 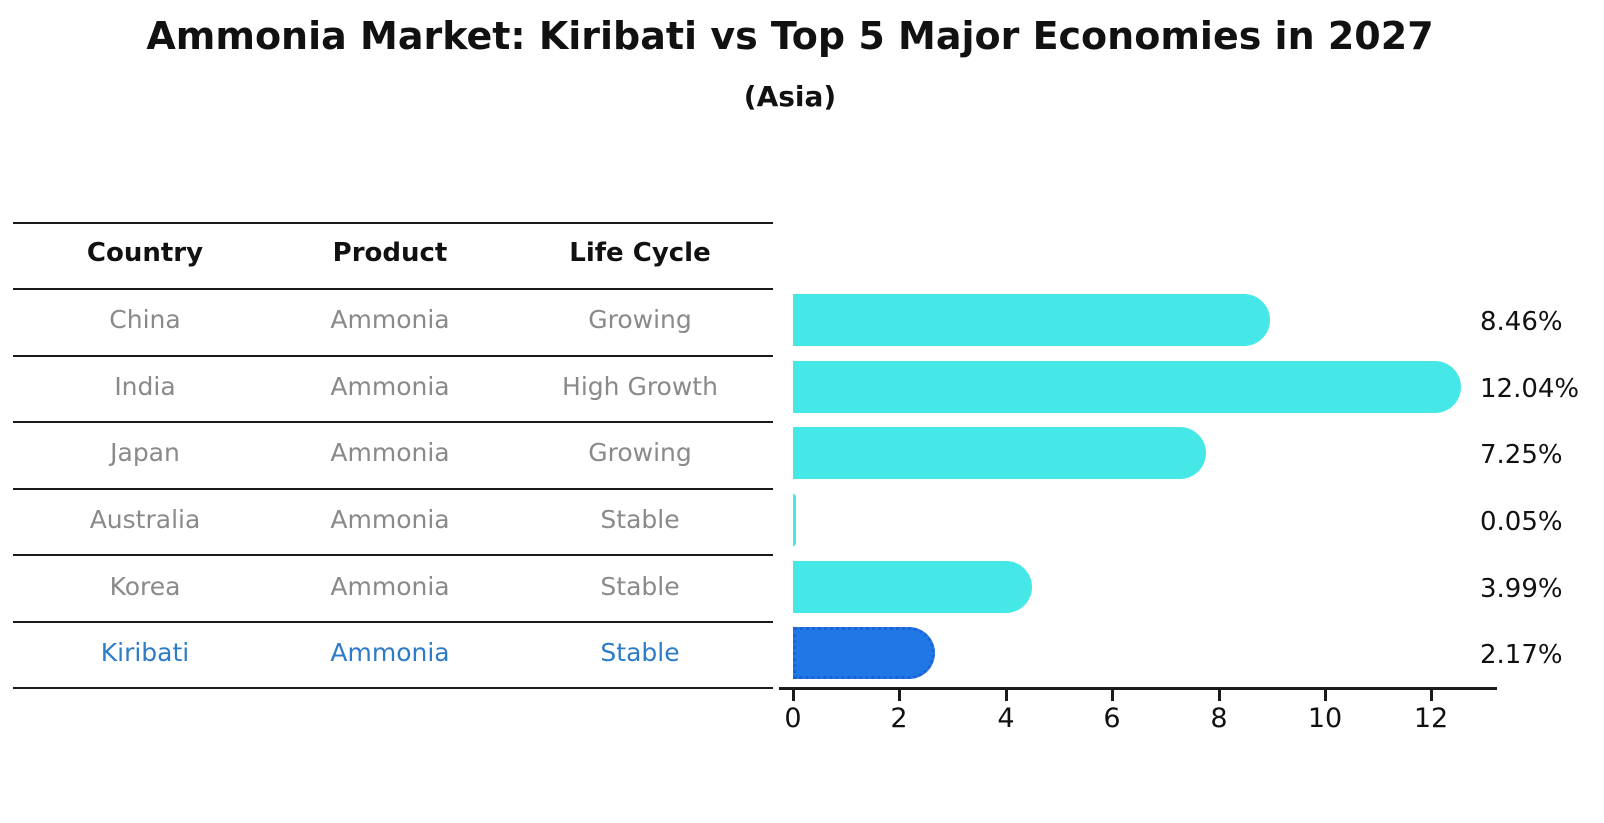 What do you see at coordinates (793, 718) in the screenshot?
I see `x-axis-tick-label: 0` at bounding box center [793, 718].